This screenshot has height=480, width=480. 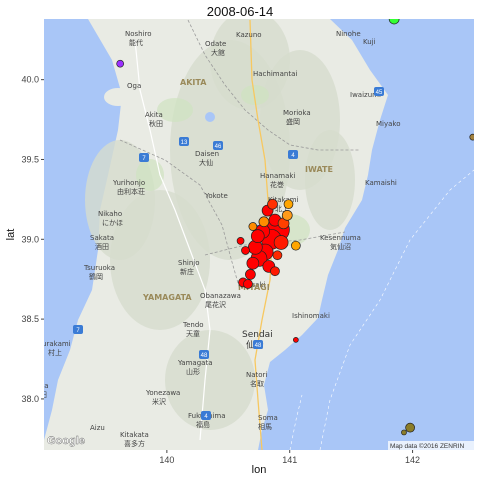 What do you see at coordinates (268, 418) in the screenshot?
I see `map-place-label: Soma` at bounding box center [268, 418].